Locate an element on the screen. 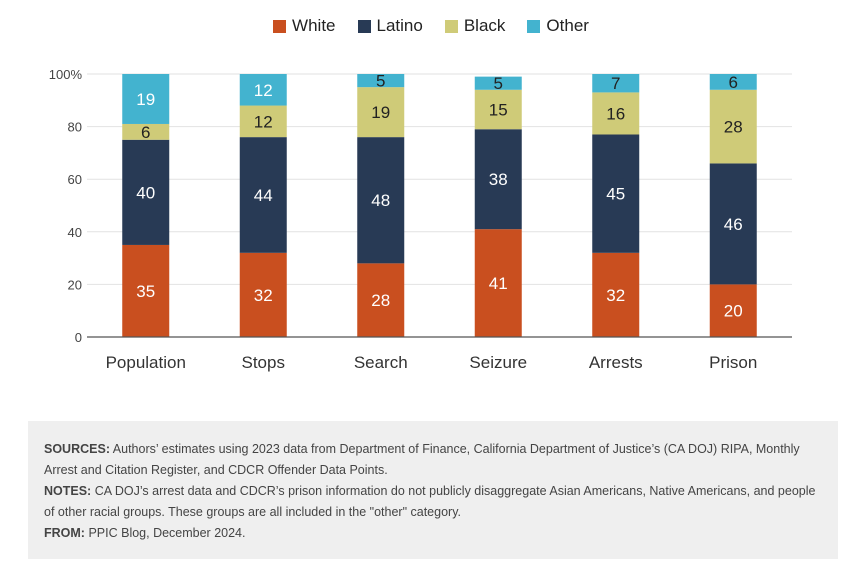 The height and width of the screenshot is (577, 862). legend-item-black: Black is located at coordinates (475, 26).